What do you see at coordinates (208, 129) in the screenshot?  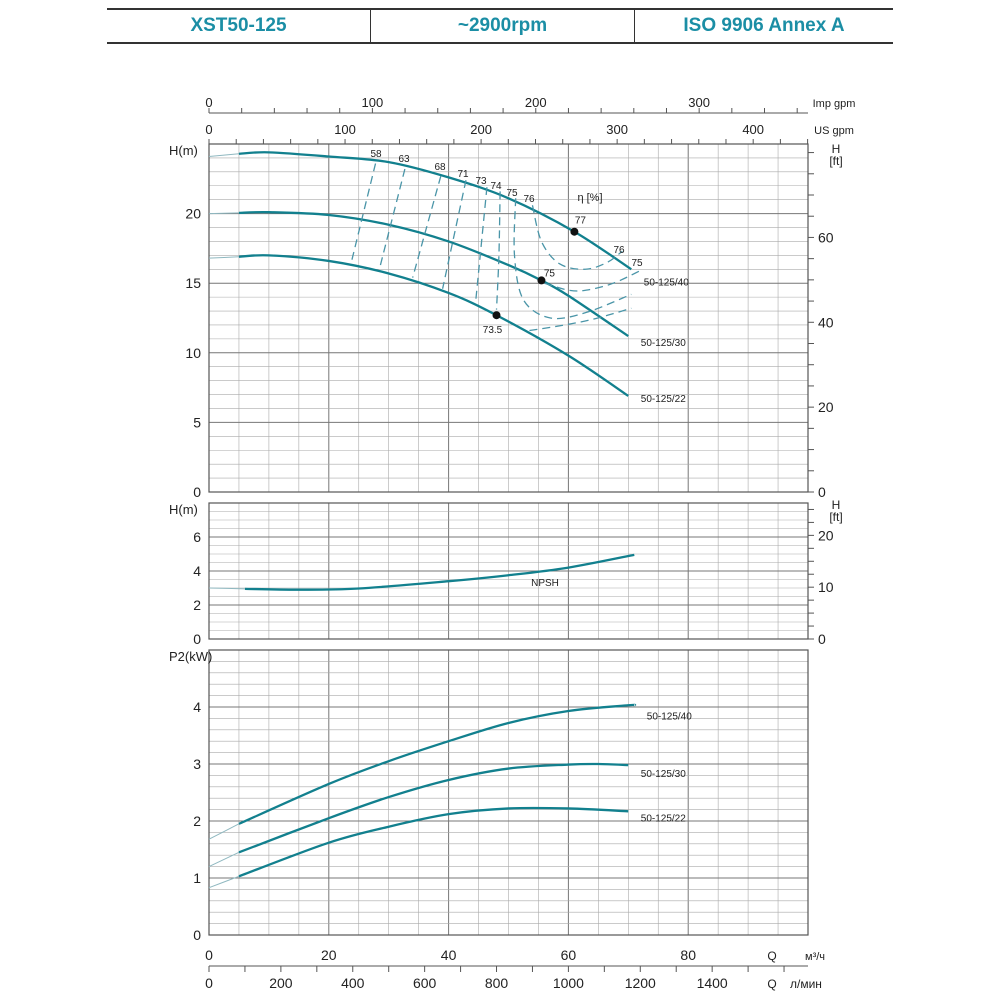 I see `us-gpm-tick-label: 0` at bounding box center [208, 129].